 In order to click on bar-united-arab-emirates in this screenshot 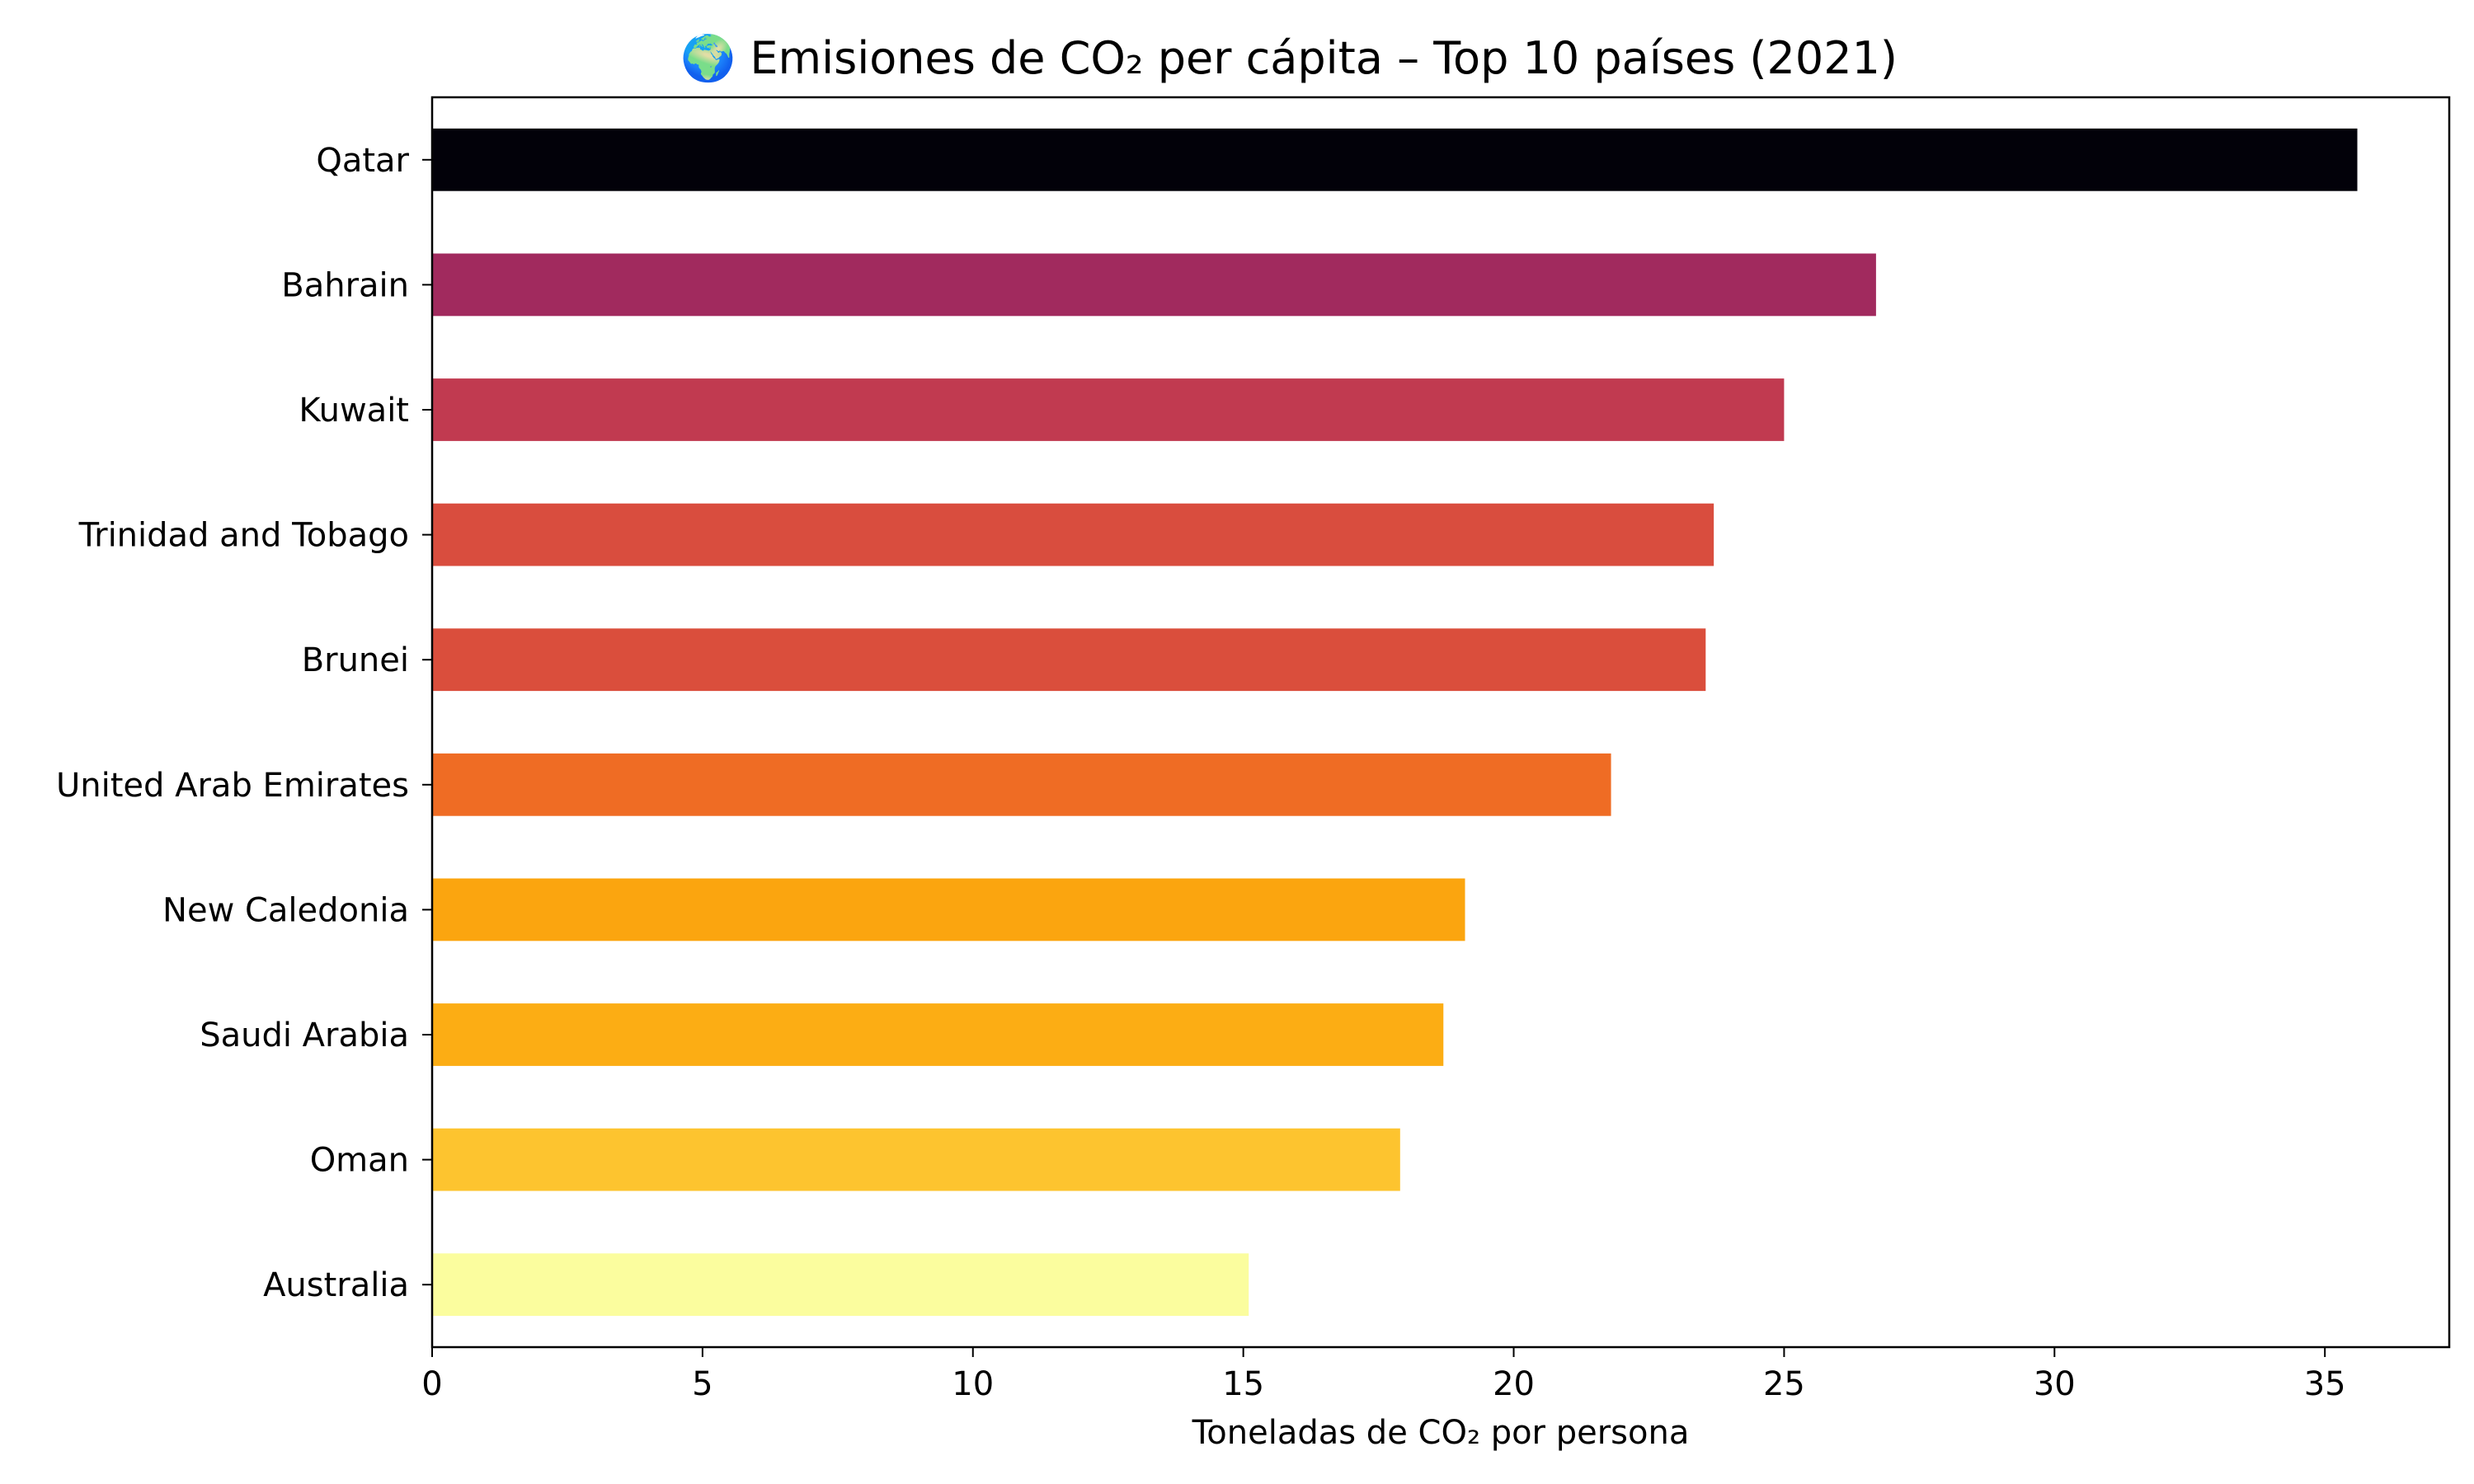, I will do `click(1021, 784)`.